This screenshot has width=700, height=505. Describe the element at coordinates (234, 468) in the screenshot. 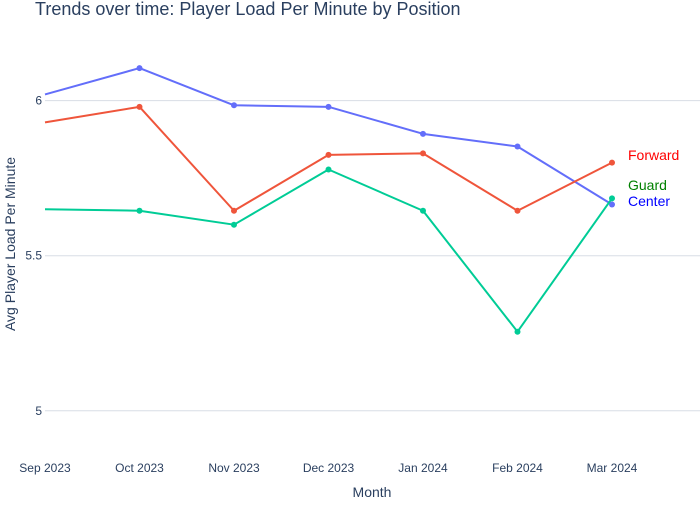

I see `x-tick-label: Nov 2023` at that location.